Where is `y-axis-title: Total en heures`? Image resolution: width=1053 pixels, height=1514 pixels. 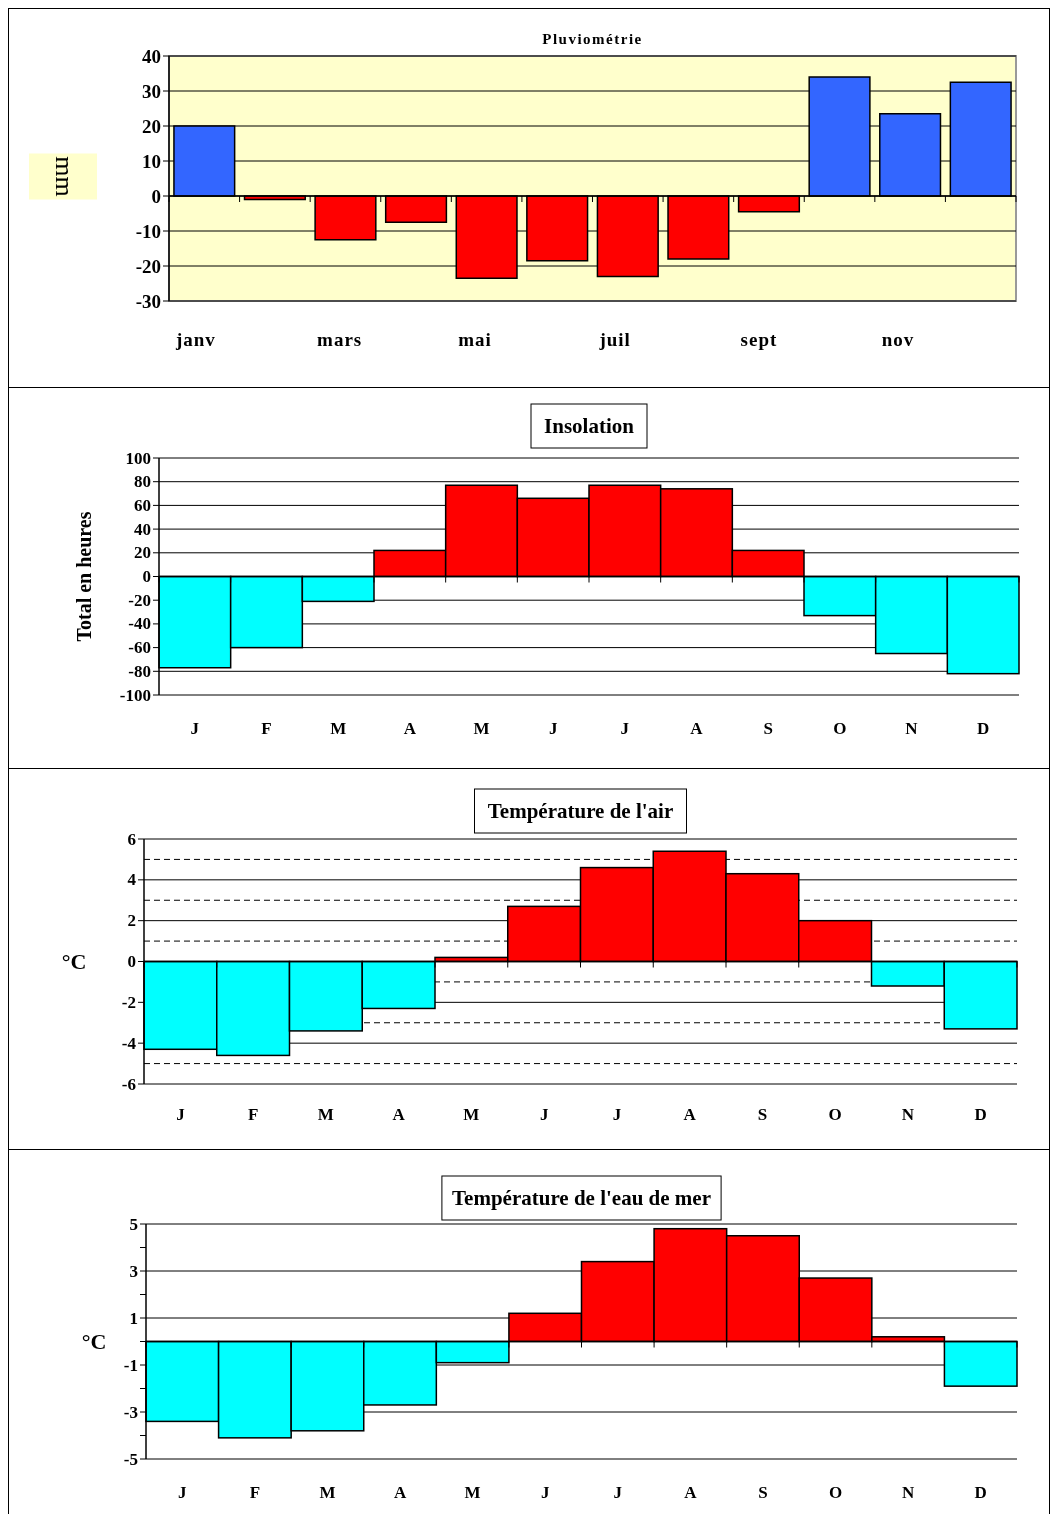 y-axis-title: Total en heures is located at coordinates (84, 576).